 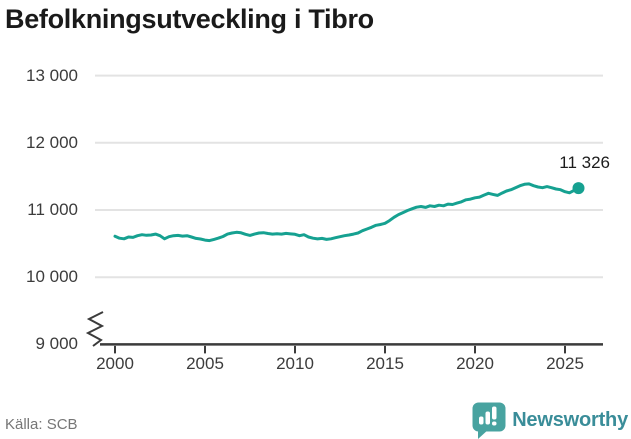 What do you see at coordinates (205, 363) in the screenshot?
I see `x-tick-label: 2005` at bounding box center [205, 363].